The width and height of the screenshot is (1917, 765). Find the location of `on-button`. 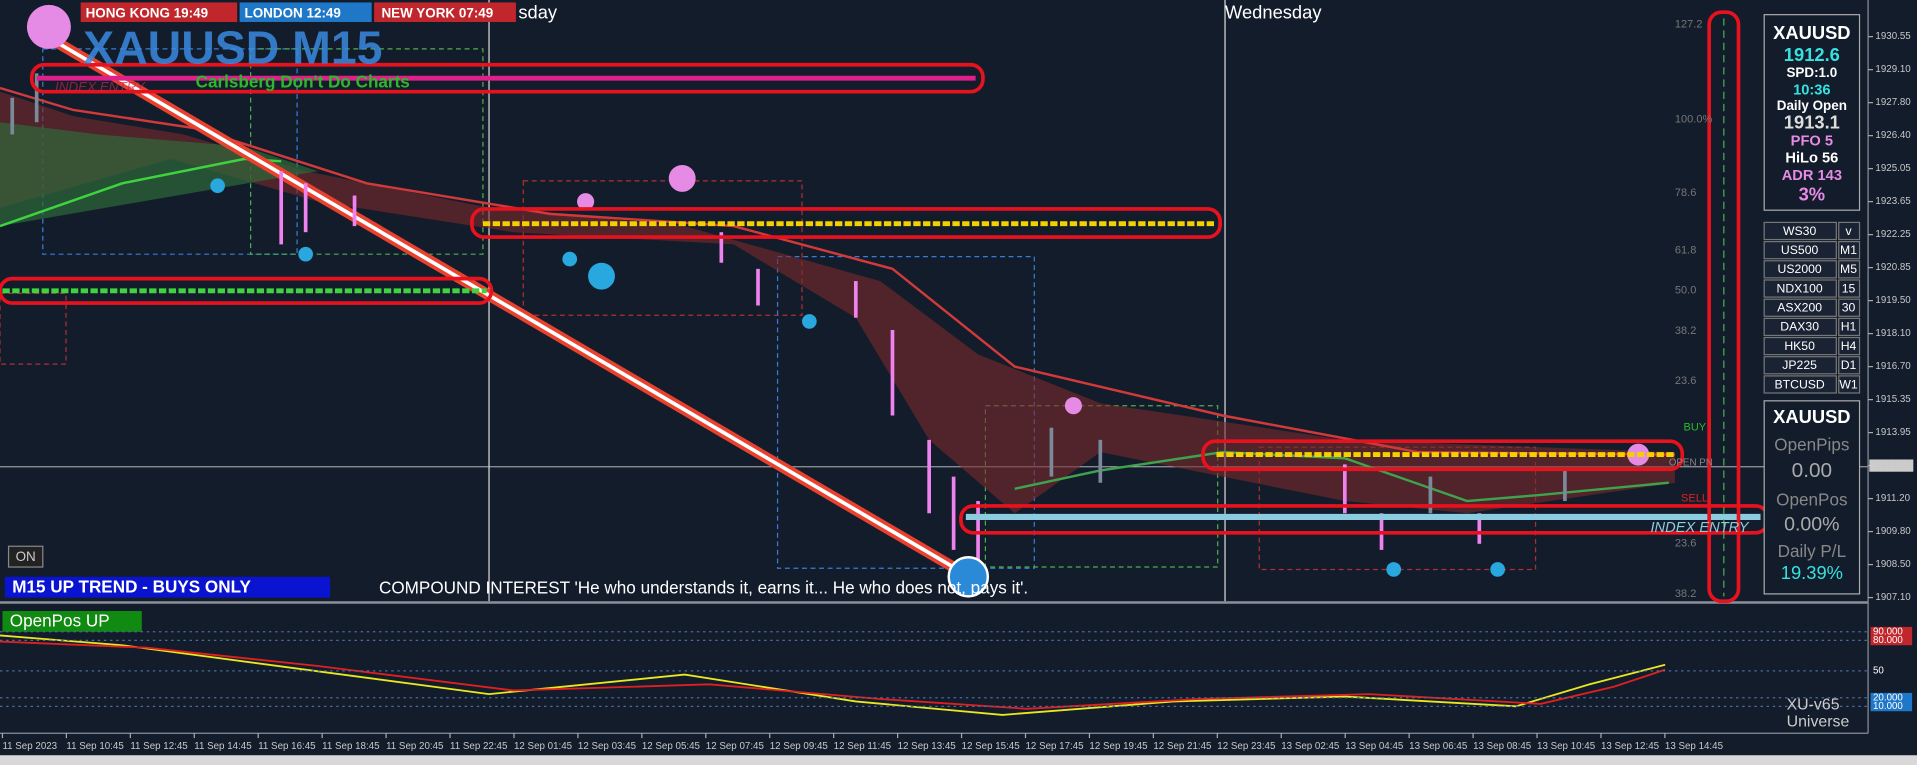

on-button is located at coordinates (25, 556).